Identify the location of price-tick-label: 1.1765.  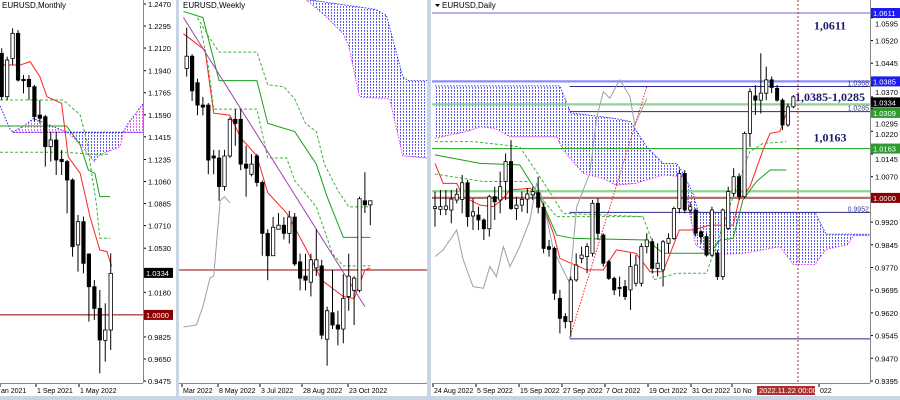
(159, 93).